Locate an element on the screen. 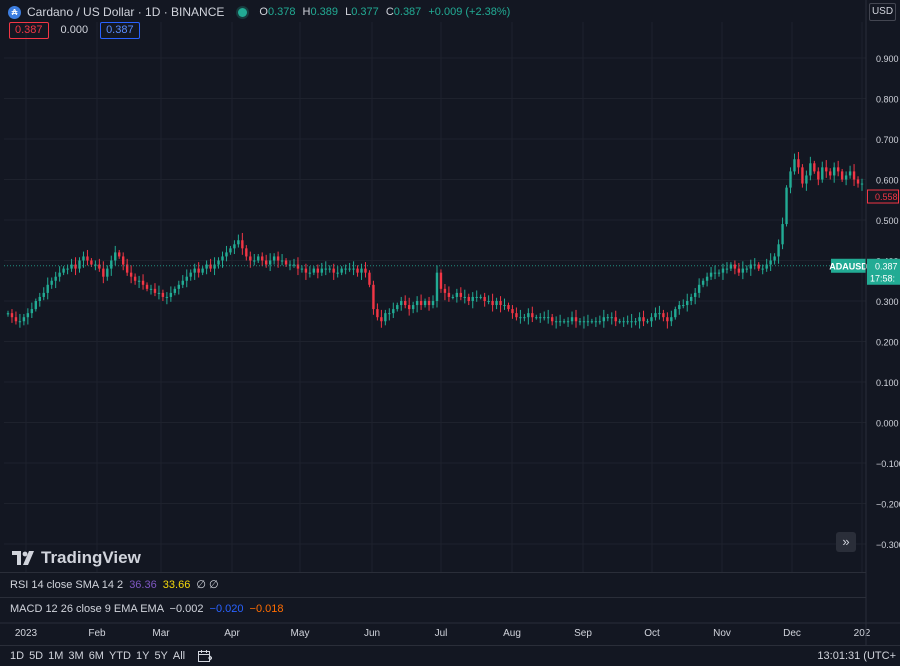  symbol-title: Cardano / US Dollar · 1D · BINANCE is located at coordinates (126, 12).